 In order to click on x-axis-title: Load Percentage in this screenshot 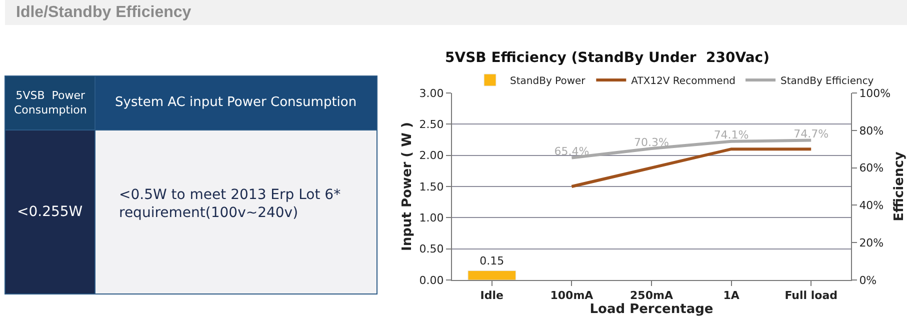, I will do `click(652, 310)`.